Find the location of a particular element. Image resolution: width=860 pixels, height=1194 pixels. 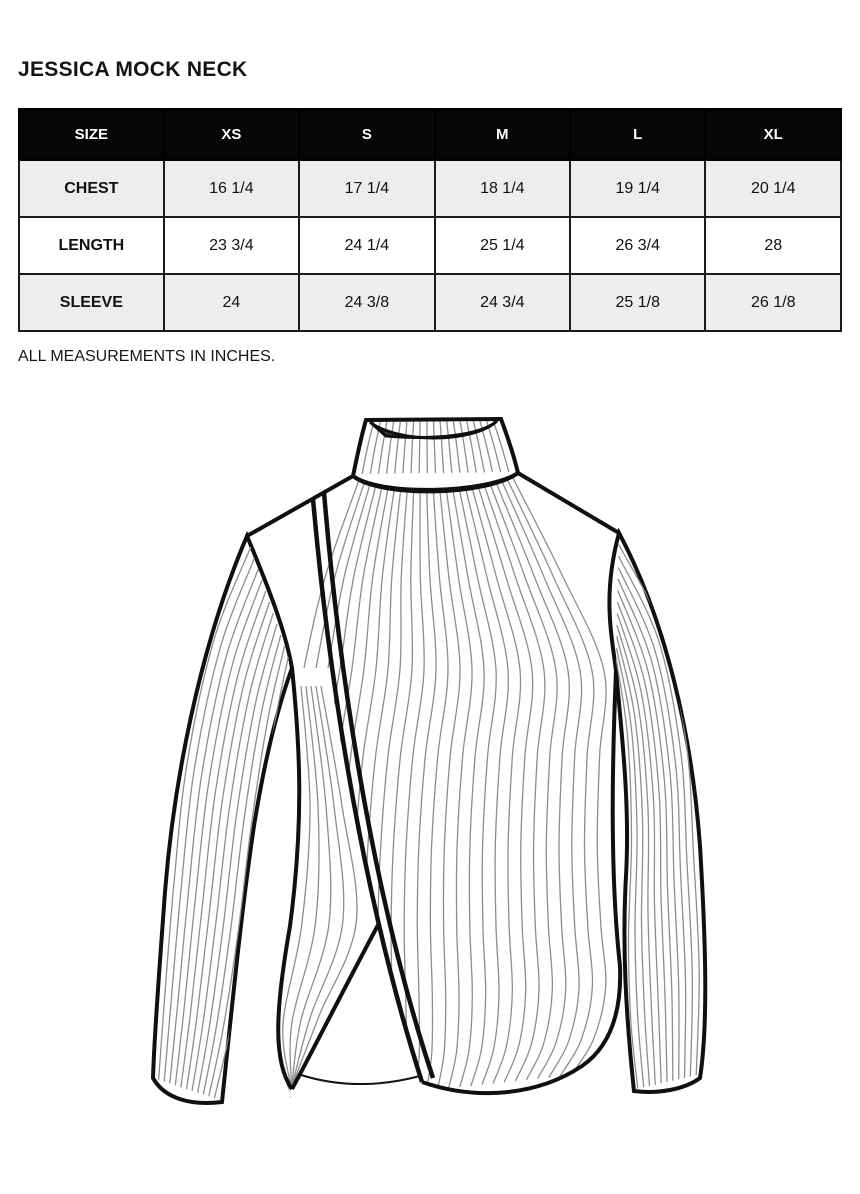

size-value-cell: 17 1/4 is located at coordinates (367, 188).